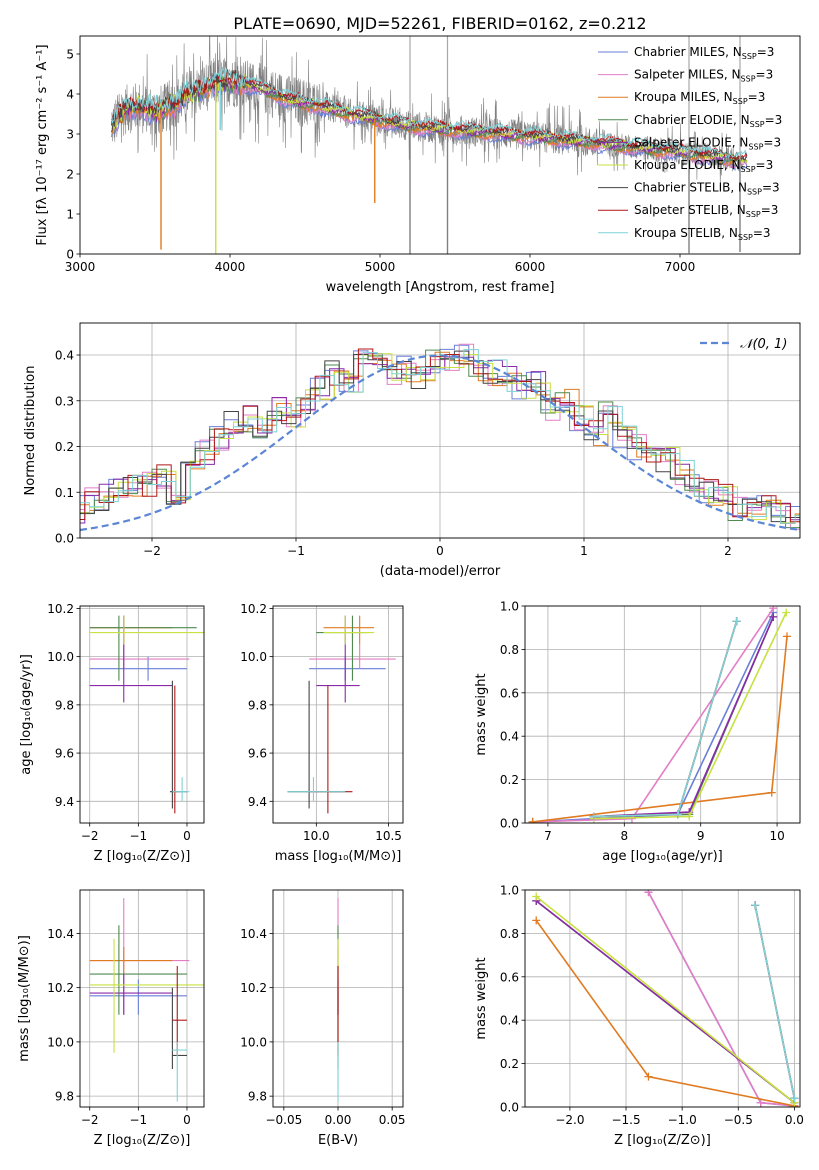  Describe the element at coordinates (139, 836) in the screenshot. I see `x-tick-label: −1` at that location.